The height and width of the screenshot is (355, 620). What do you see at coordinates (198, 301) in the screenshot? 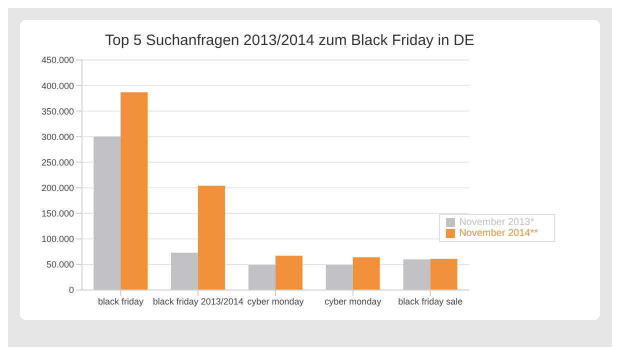
I see `x-tick-label: black friday 2013/2014` at bounding box center [198, 301].